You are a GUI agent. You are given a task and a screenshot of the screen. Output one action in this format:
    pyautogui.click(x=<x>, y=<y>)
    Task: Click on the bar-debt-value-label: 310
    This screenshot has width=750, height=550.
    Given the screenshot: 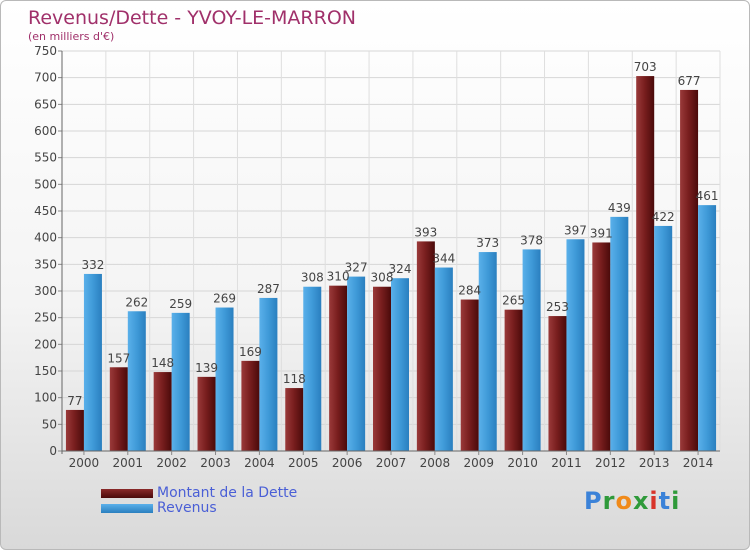 What is the action you would take?
    pyautogui.click(x=338, y=277)
    